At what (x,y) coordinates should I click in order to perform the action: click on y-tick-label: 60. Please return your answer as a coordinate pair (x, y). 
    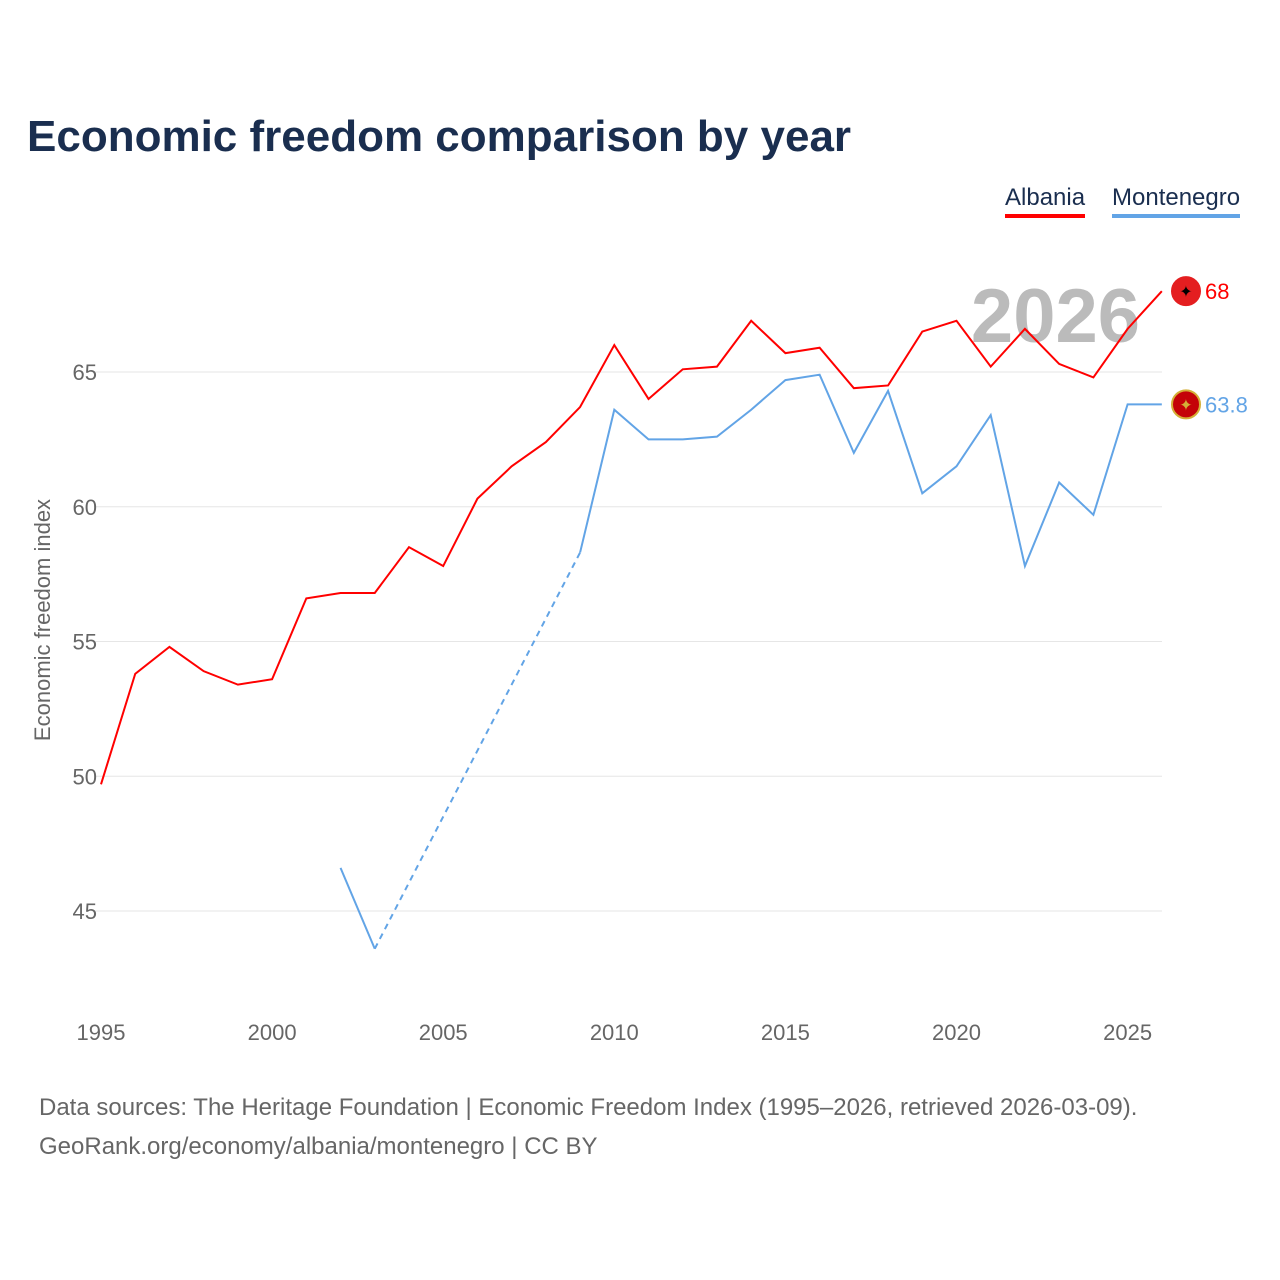
    Looking at the image, I should click on (85, 507).